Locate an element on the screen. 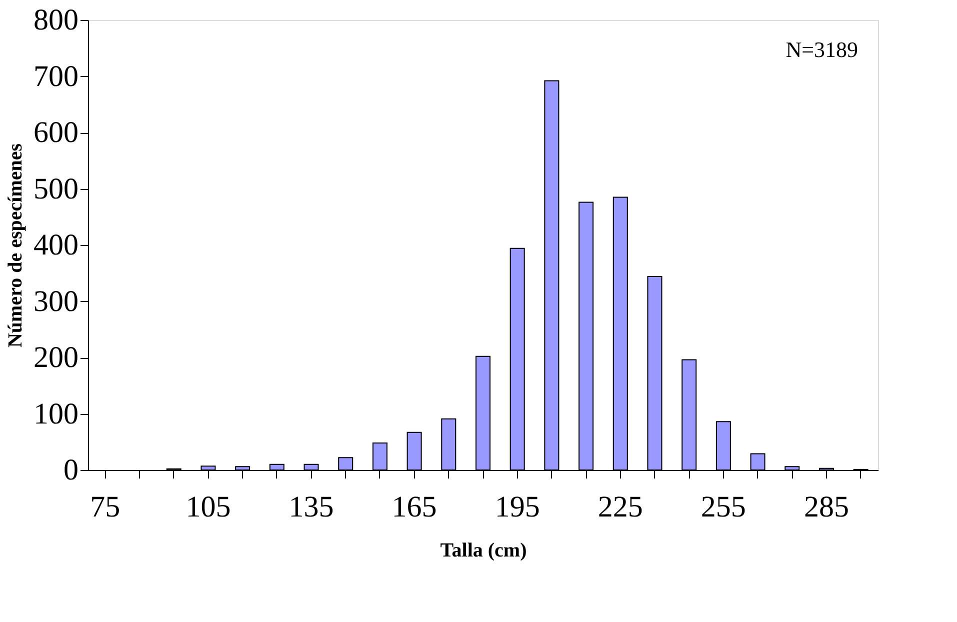 The width and height of the screenshot is (957, 622). y-tick-label: 700 is located at coordinates (56, 76).